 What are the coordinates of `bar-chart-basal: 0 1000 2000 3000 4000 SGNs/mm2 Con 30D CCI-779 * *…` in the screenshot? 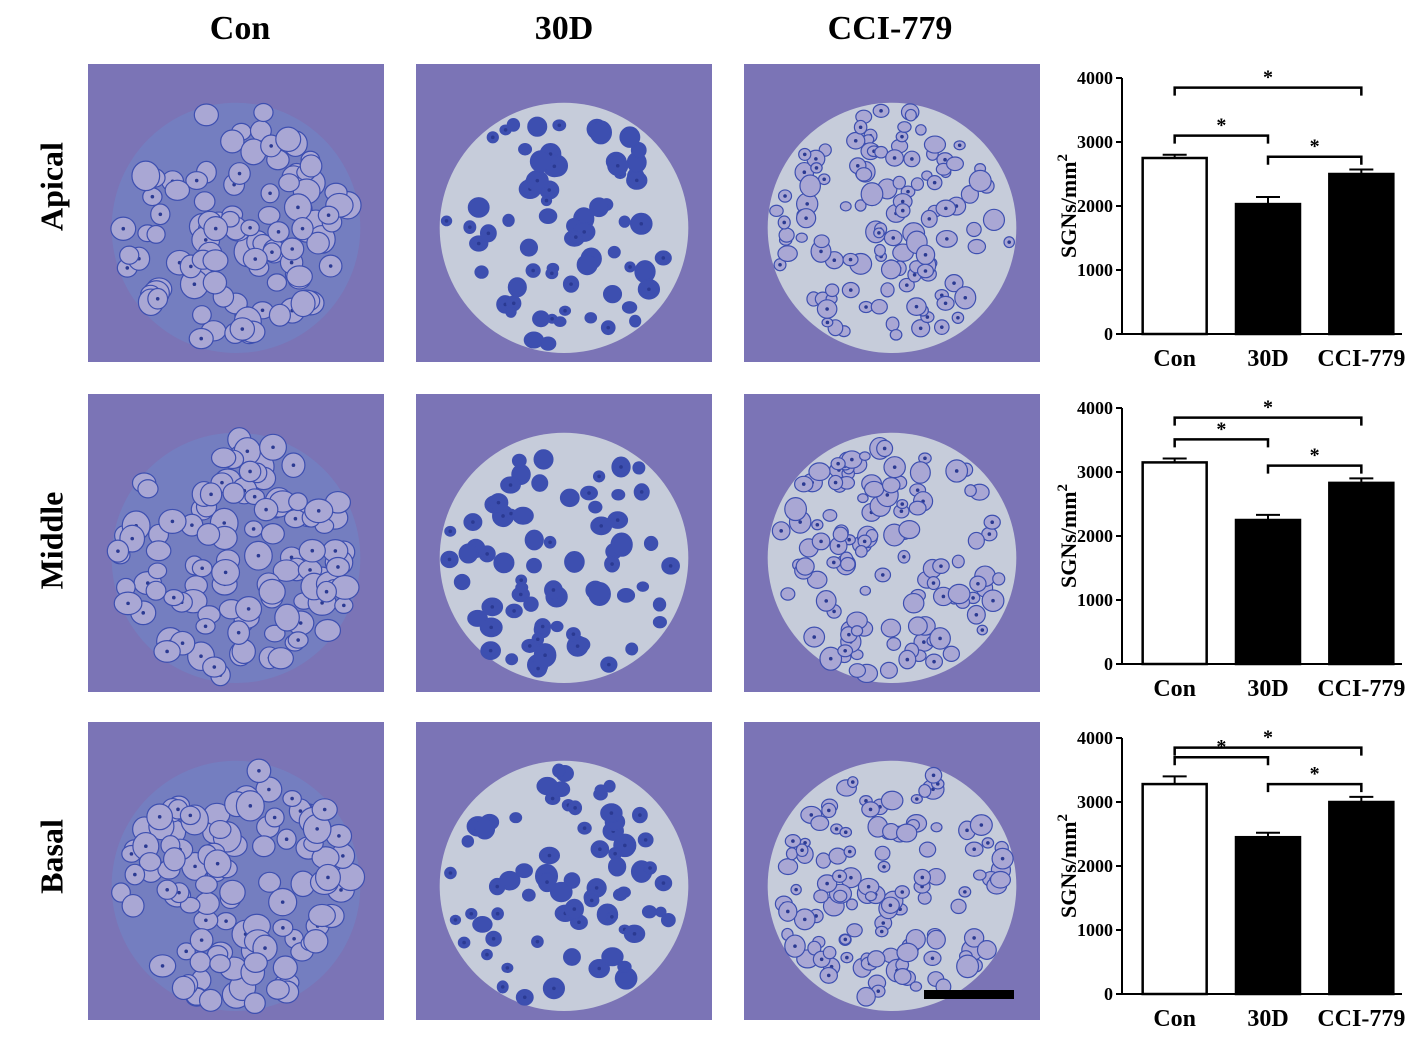 It's located at (1237, 881).